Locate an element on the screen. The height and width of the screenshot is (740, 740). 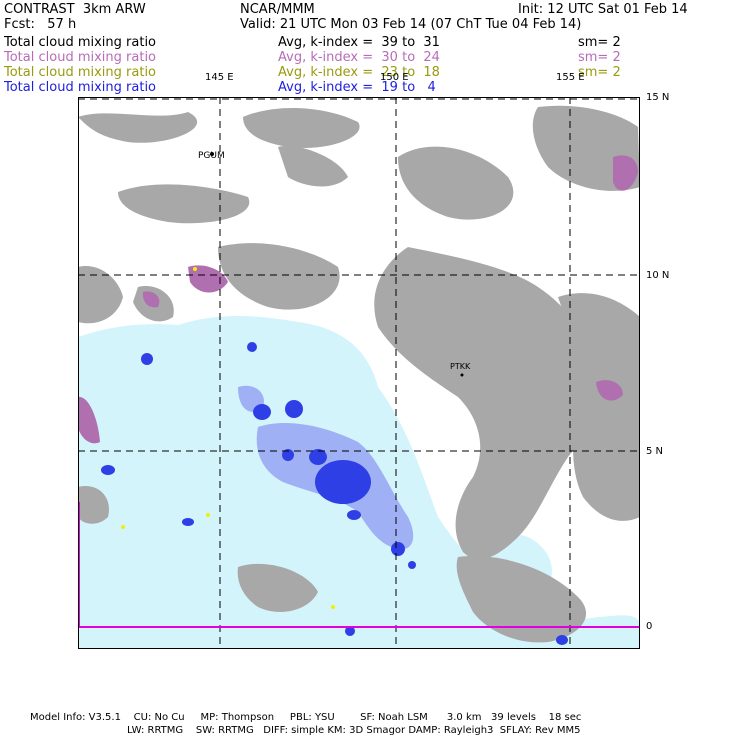
legend-sm-2: sm= 2 is located at coordinates (599, 57).